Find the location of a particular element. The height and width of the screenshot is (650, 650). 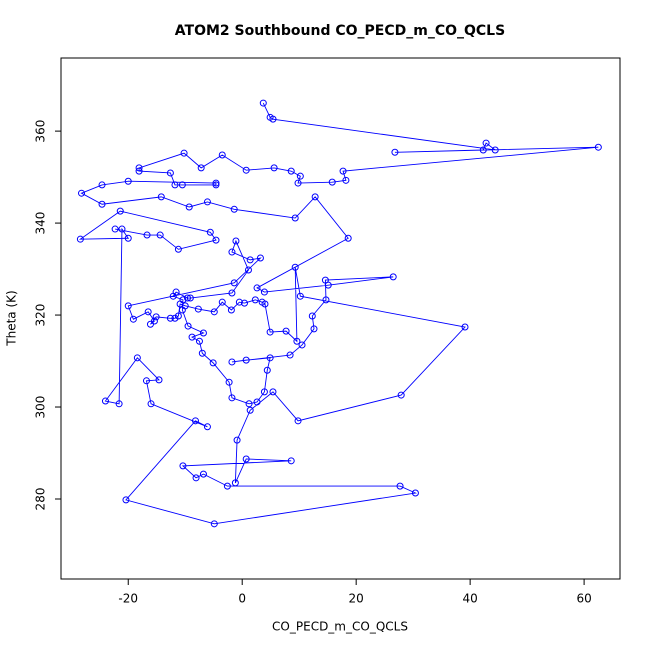

y-tick-label: 360 is located at coordinates (41, 131).